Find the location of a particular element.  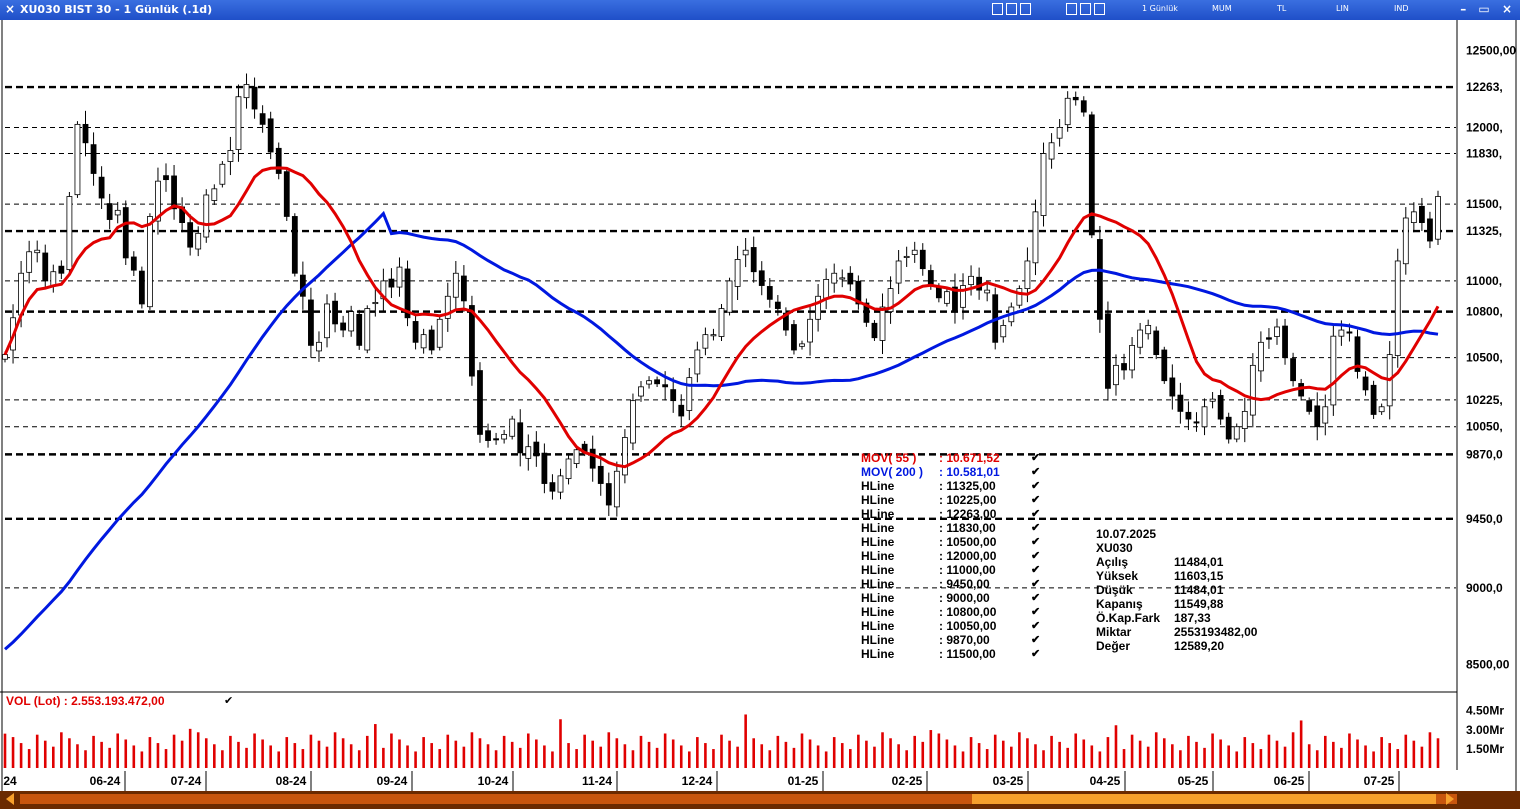

indicator-option: IND is located at coordinates (1401, 8).